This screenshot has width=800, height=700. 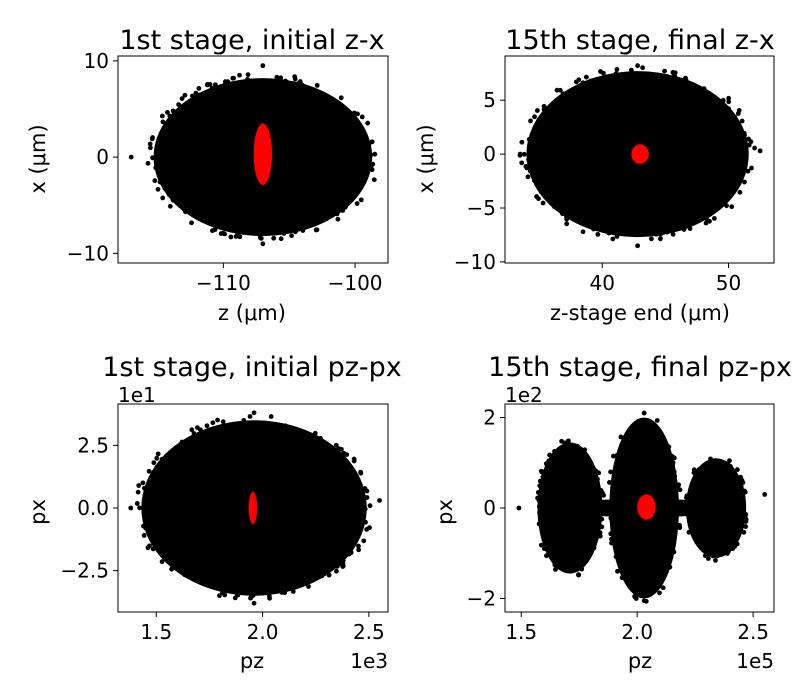 What do you see at coordinates (137, 395) in the screenshot?
I see `y-offset-label: 1e1` at bounding box center [137, 395].